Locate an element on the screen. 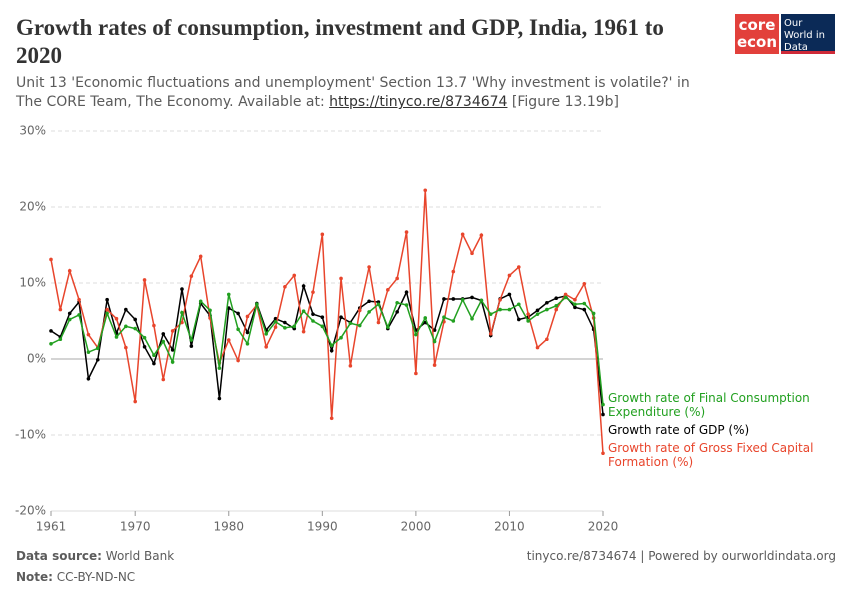  y-tick-label: -10% is located at coordinates (30, 435).